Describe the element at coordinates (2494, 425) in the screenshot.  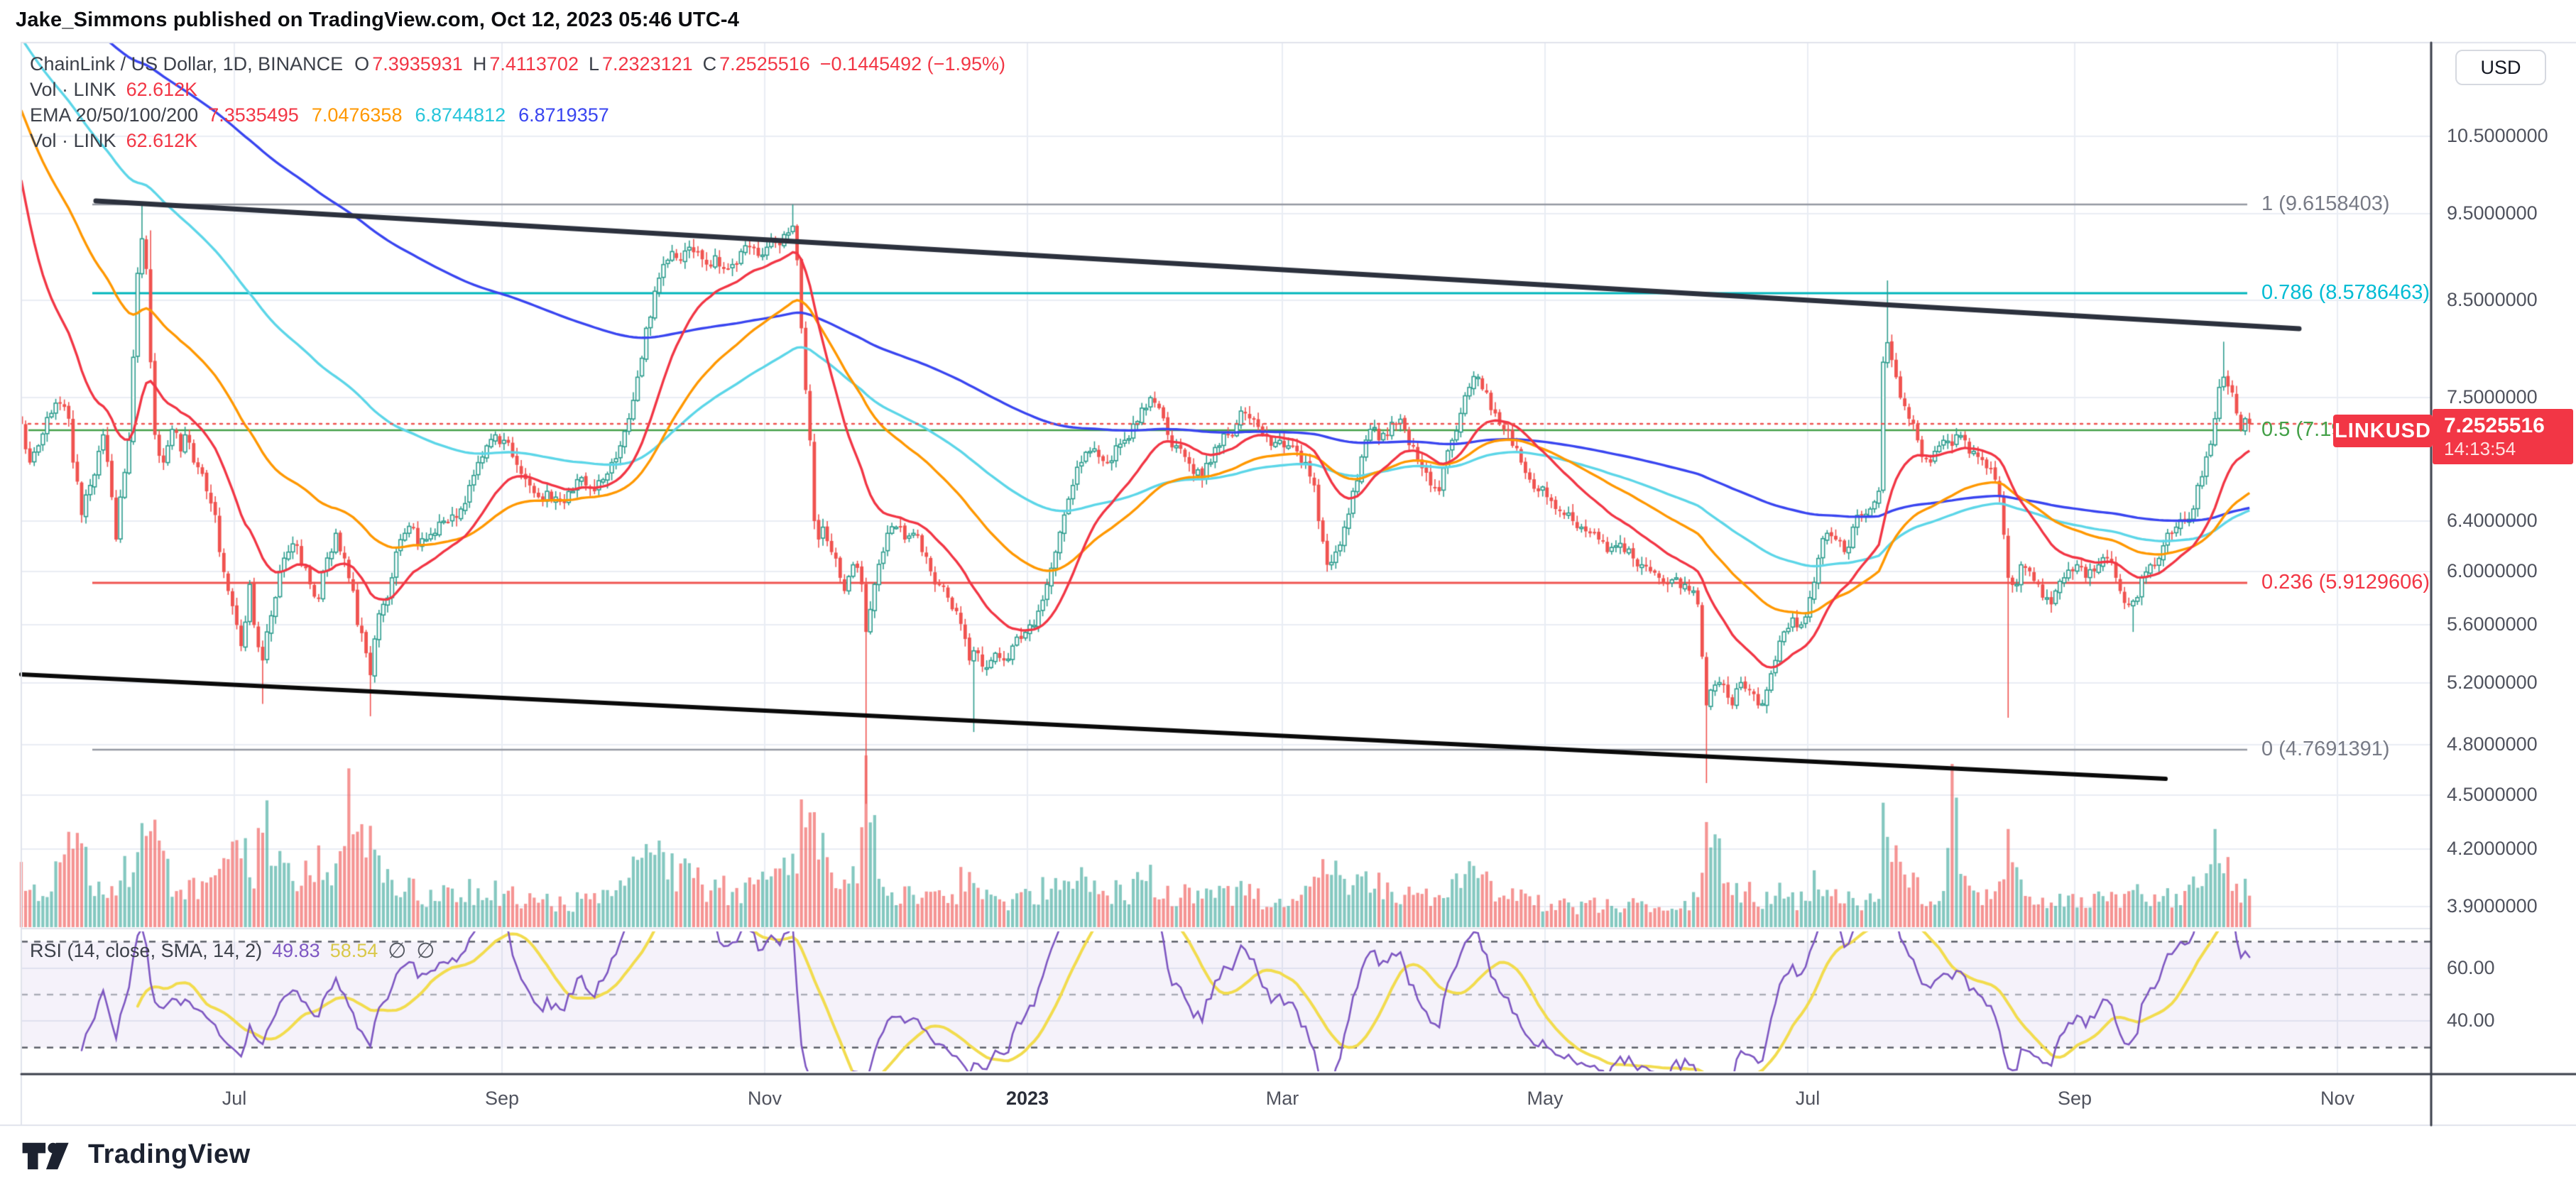
I see `last-price-value: 7.2525516` at that location.